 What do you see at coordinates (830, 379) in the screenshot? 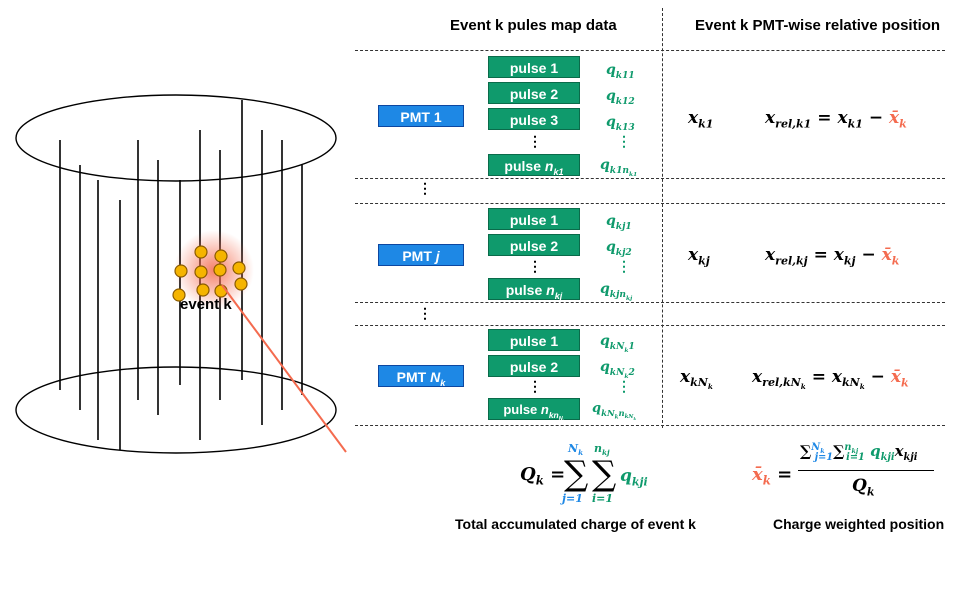
I see `pmt-nk-relative-position: xrel,kNk = xkNk − x̄k` at bounding box center [830, 379].